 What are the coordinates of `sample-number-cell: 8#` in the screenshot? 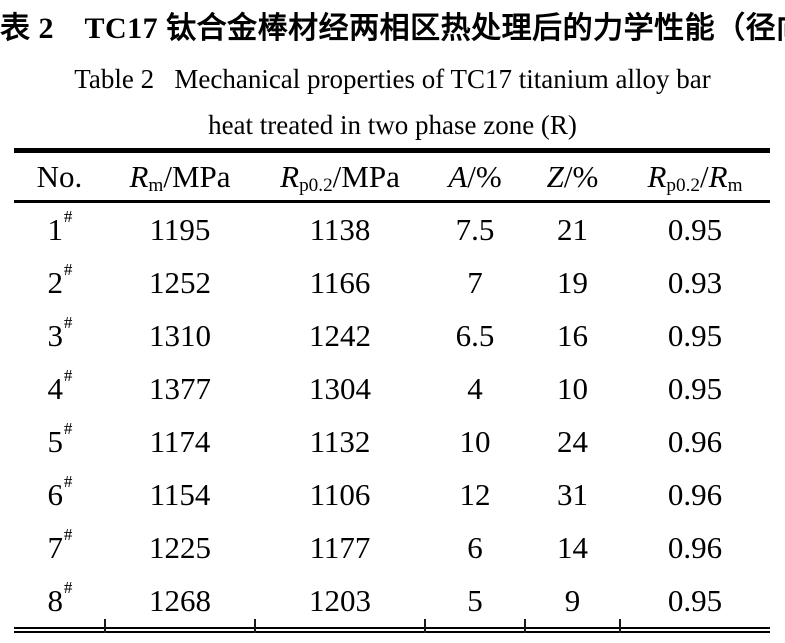 It's located at (60, 598).